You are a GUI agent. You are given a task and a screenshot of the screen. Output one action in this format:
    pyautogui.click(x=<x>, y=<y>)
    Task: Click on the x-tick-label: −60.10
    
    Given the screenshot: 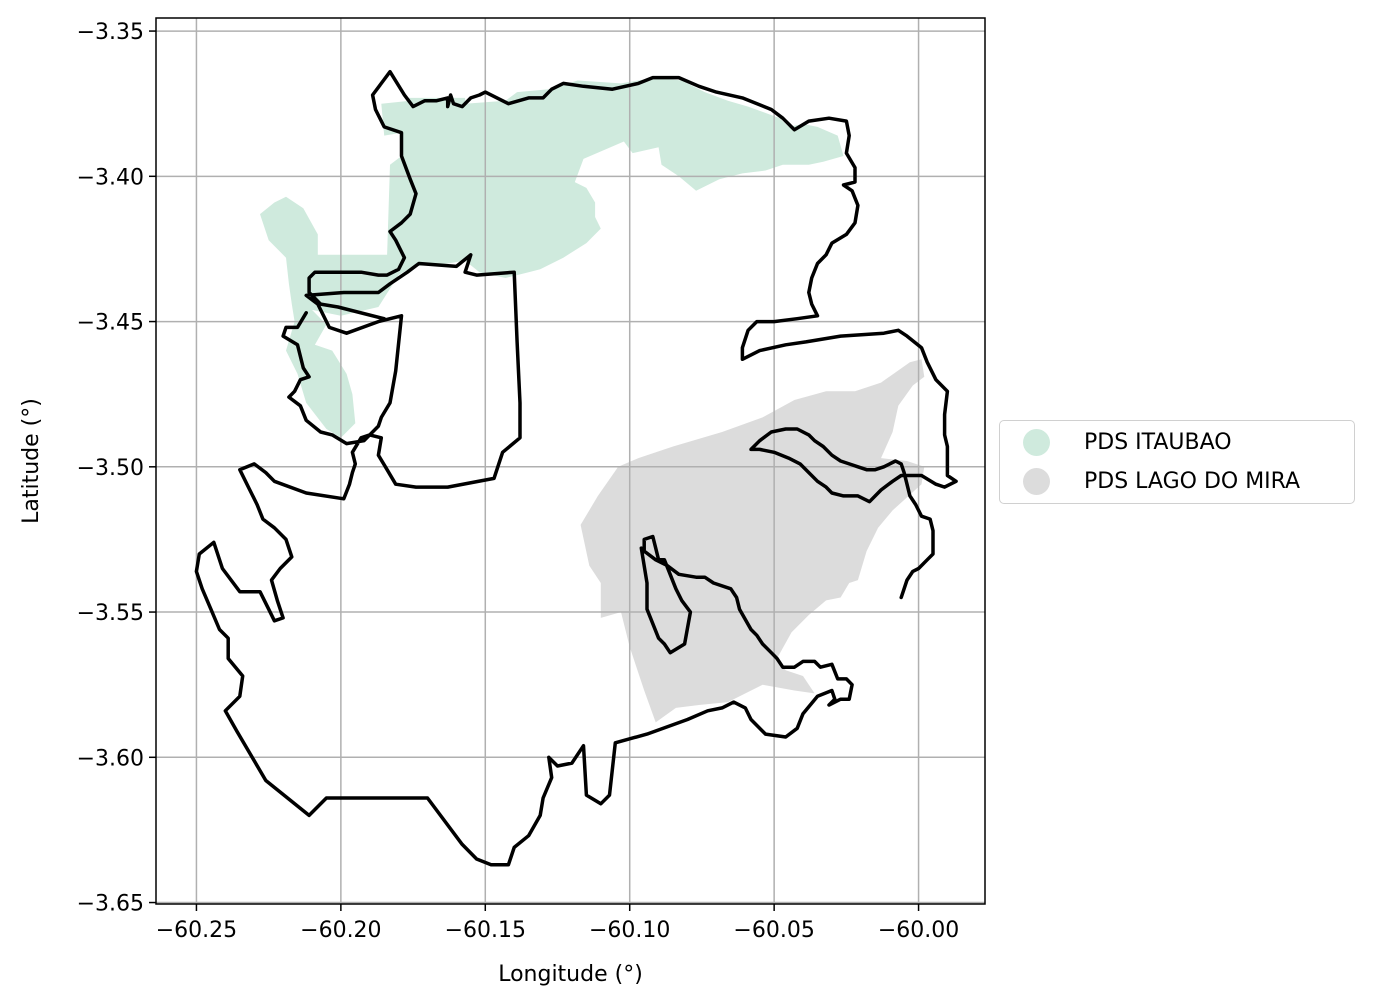 What is the action you would take?
    pyautogui.click(x=629, y=930)
    